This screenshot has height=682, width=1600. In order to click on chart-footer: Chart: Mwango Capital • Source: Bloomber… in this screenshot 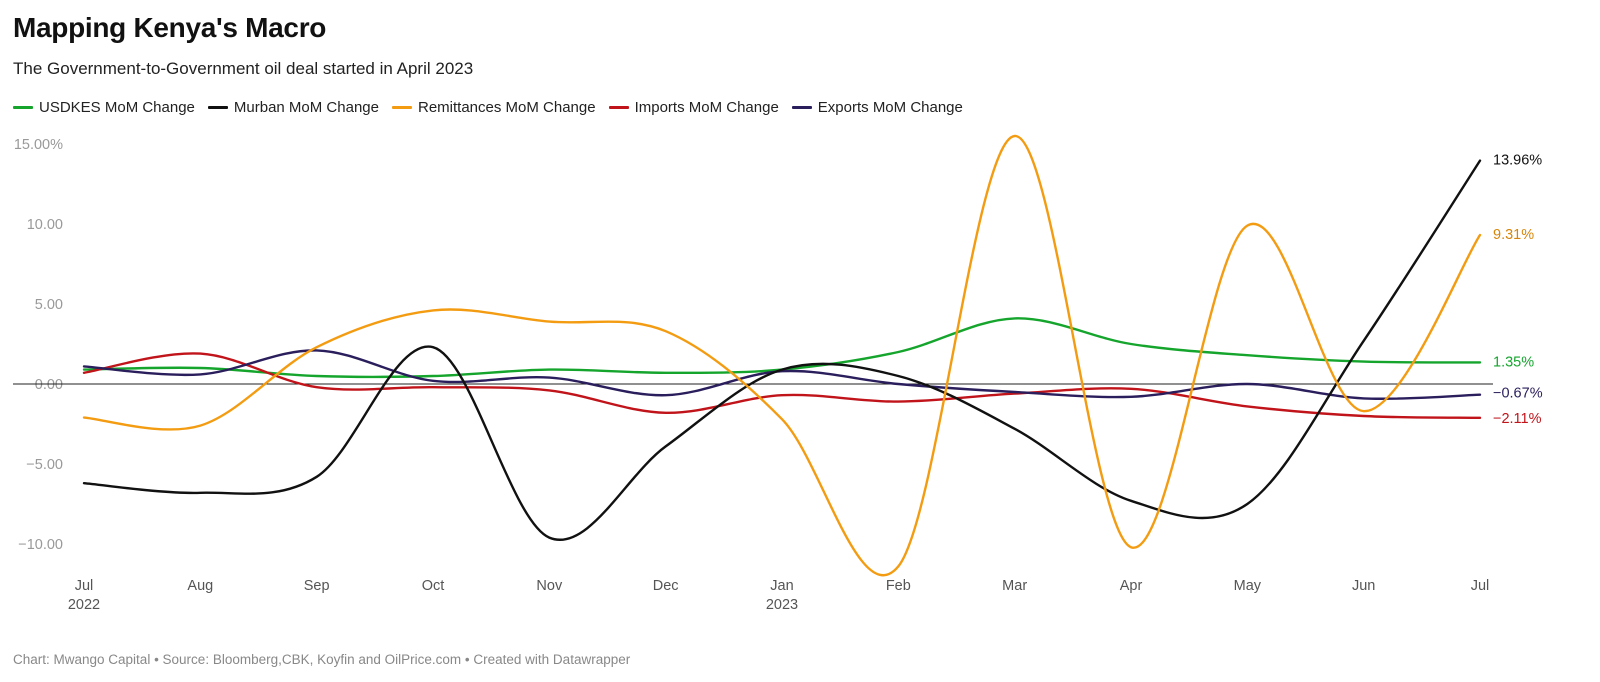, I will do `click(322, 659)`.